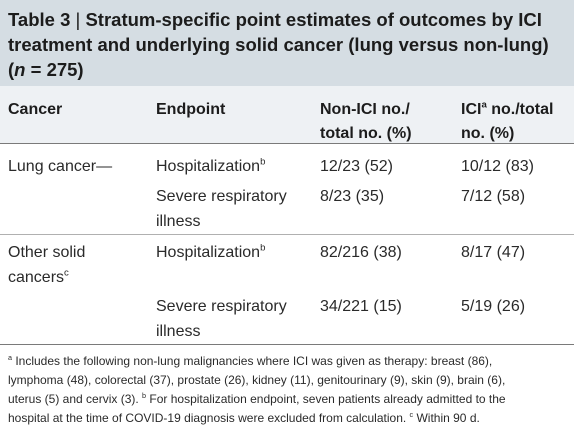  Describe the element at coordinates (361, 306) in the screenshot. I see `row-4-non-ici: 34/221 (15)` at that location.